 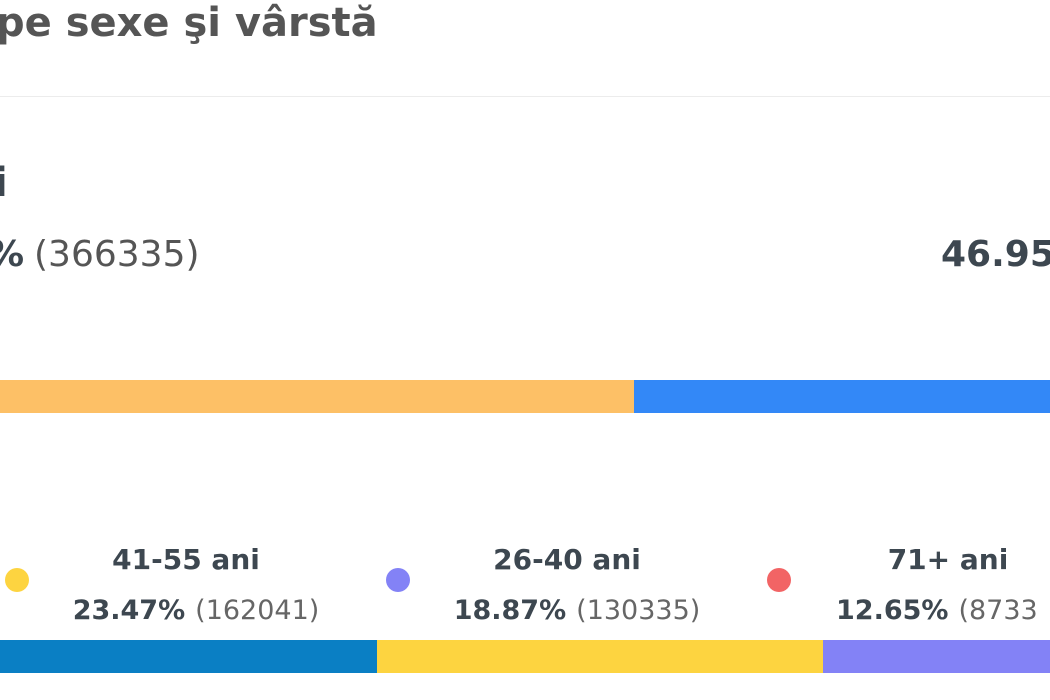 I want to click on age-percent: 12.65%, so click(x=892, y=610).